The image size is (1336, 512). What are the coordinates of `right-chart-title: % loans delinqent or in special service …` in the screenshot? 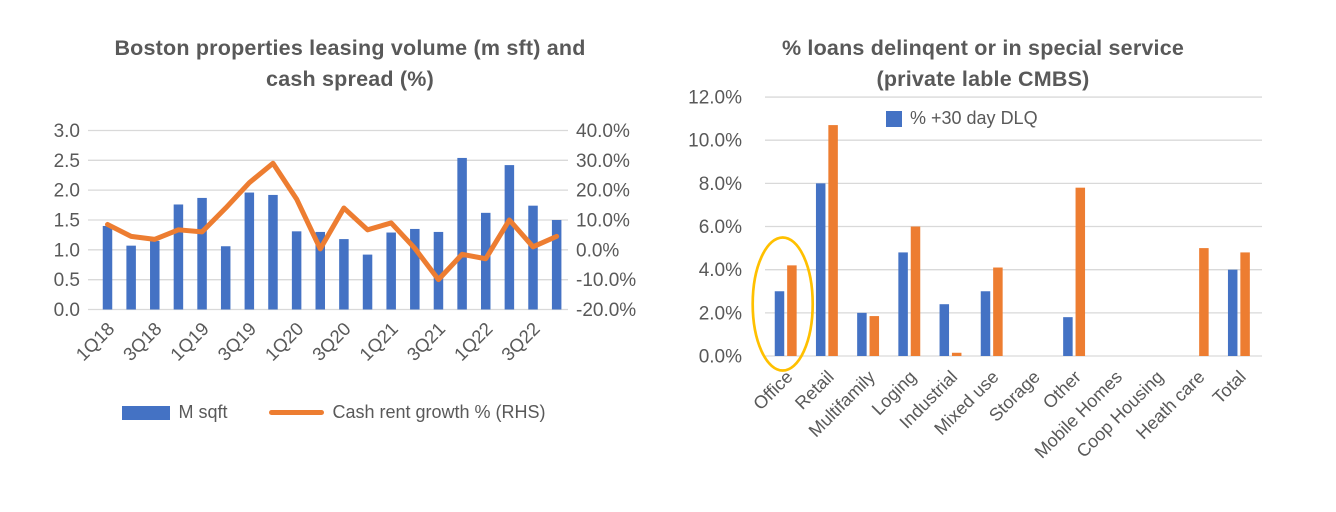 It's located at (983, 64).